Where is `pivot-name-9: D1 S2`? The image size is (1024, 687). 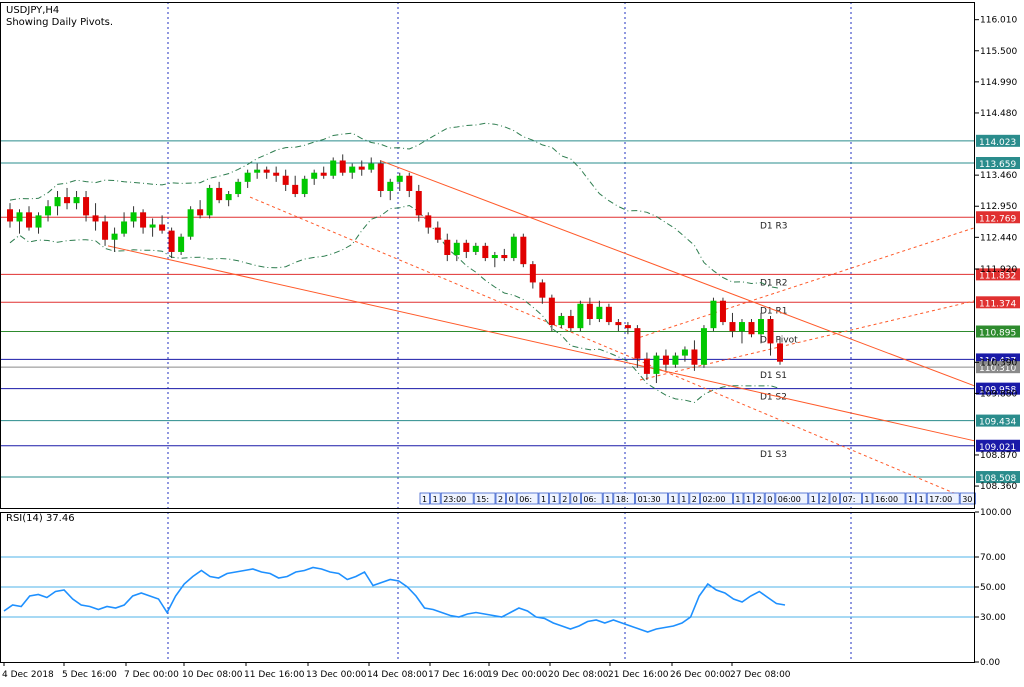
pivot-name-9: D1 S2 is located at coordinates (773, 398).